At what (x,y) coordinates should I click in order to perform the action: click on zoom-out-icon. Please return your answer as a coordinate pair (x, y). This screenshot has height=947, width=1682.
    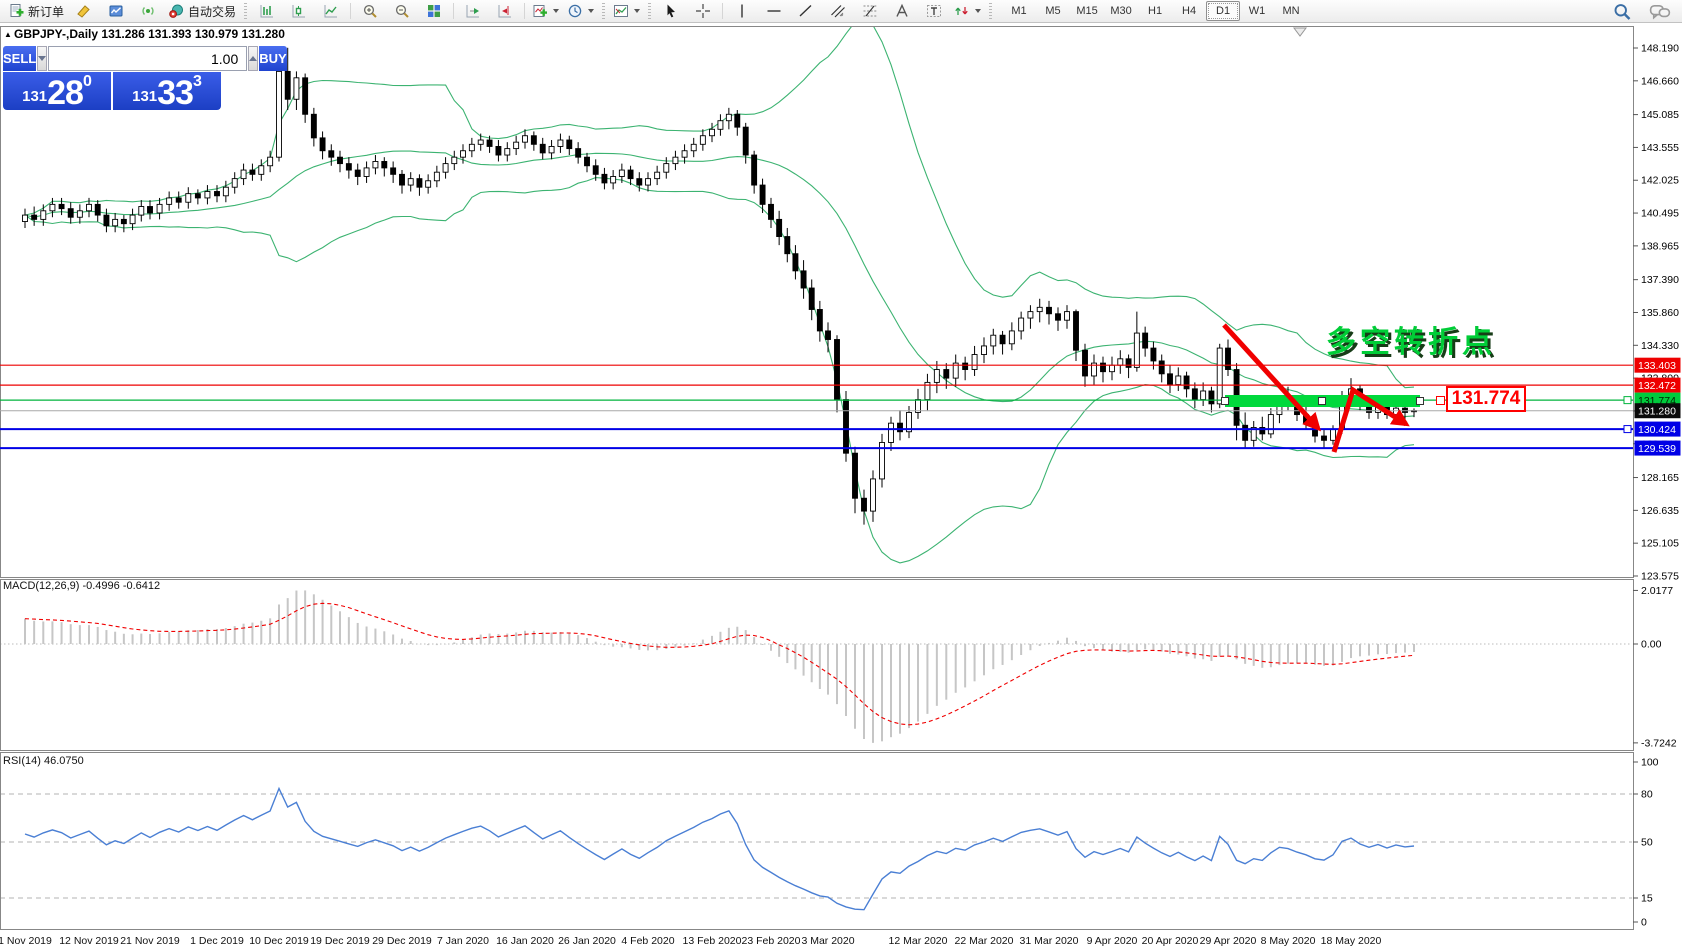
    Looking at the image, I should click on (402, 11).